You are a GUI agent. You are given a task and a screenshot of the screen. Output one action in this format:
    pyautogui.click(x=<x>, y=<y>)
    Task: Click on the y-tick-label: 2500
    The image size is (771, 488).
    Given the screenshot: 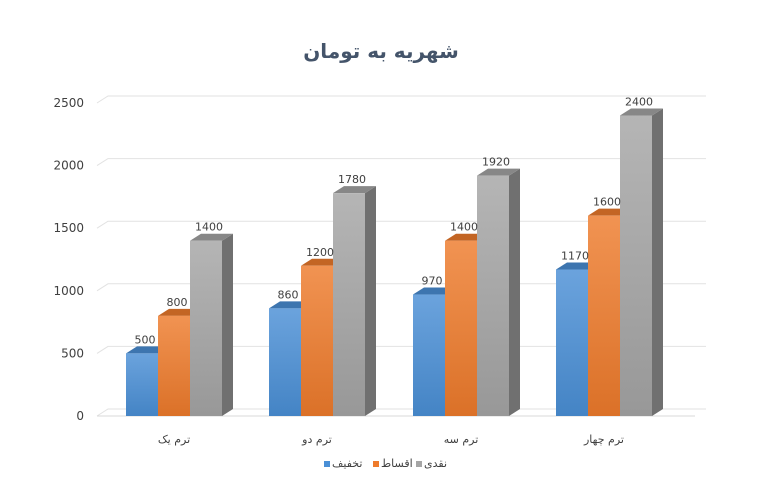 What is the action you would take?
    pyautogui.click(x=68, y=103)
    